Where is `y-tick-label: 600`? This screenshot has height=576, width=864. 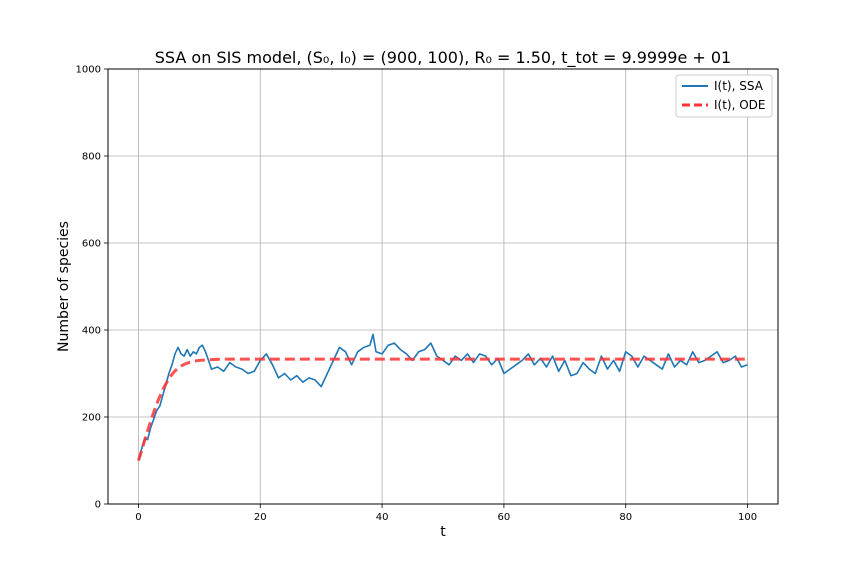 y-tick-label: 600 is located at coordinates (91, 244).